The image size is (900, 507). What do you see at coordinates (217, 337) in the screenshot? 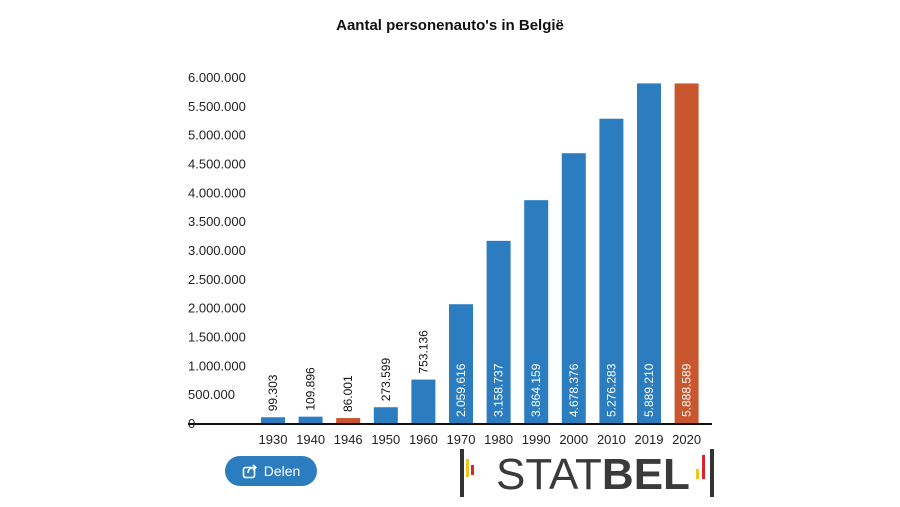
I see `y-tick-label: 1.500.000` at bounding box center [217, 337].